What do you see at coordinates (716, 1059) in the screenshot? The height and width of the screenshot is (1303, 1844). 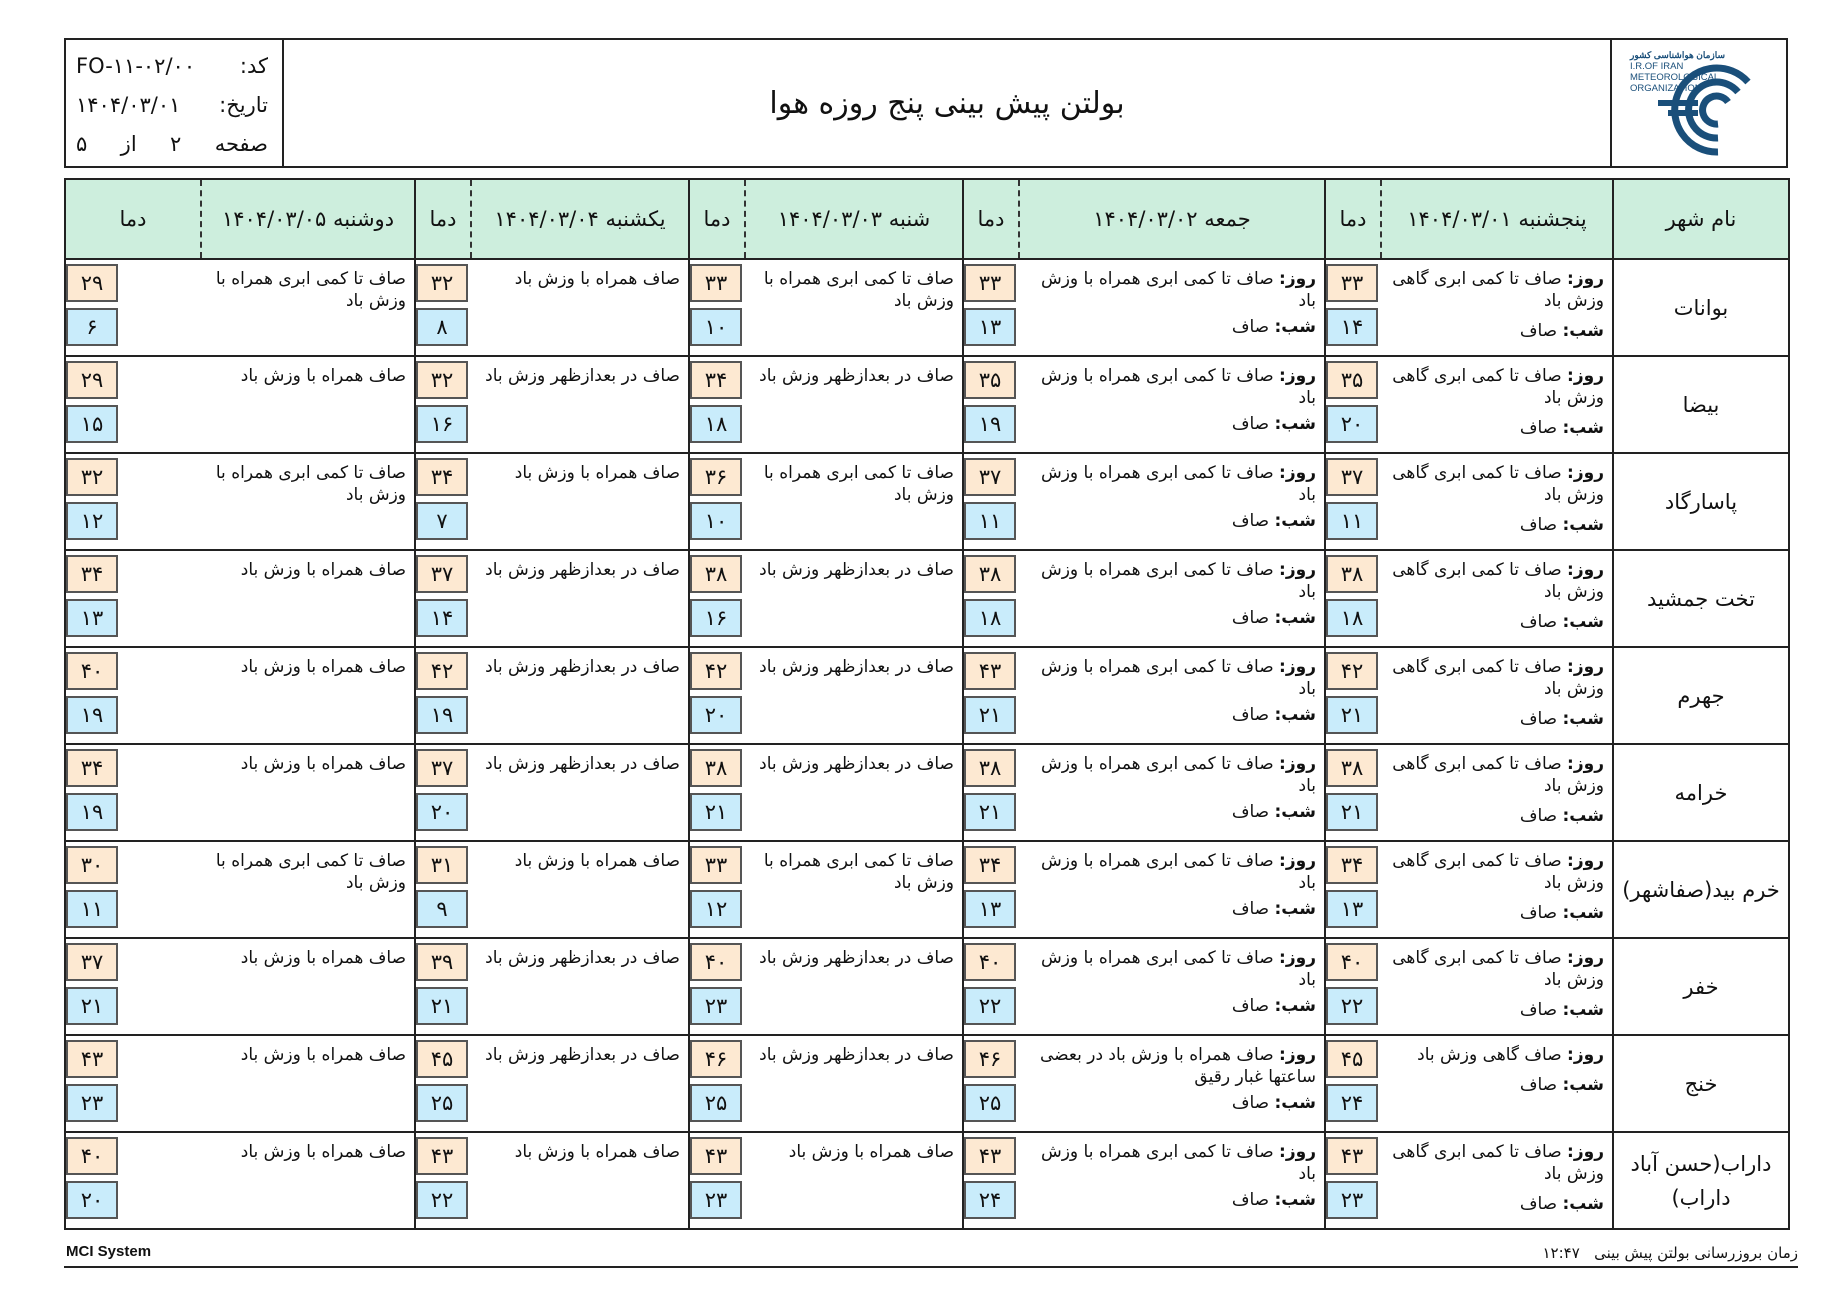 I see `max-temperature: ۴۶` at bounding box center [716, 1059].